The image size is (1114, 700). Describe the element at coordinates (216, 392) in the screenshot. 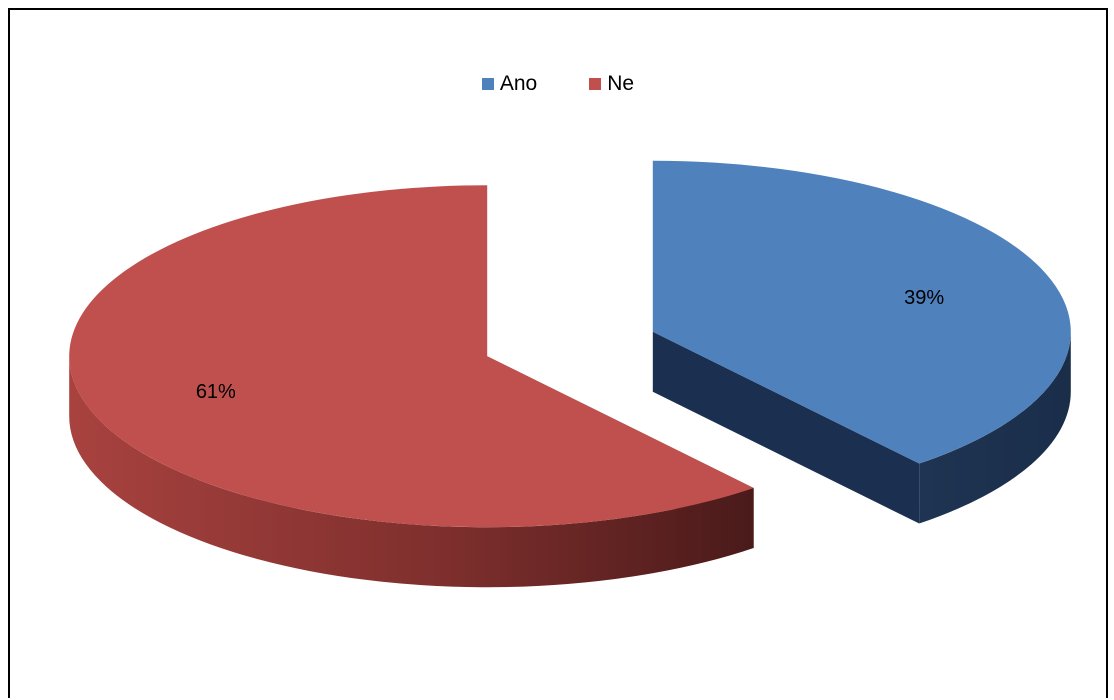

I see `data-label-ne: 61%` at that location.